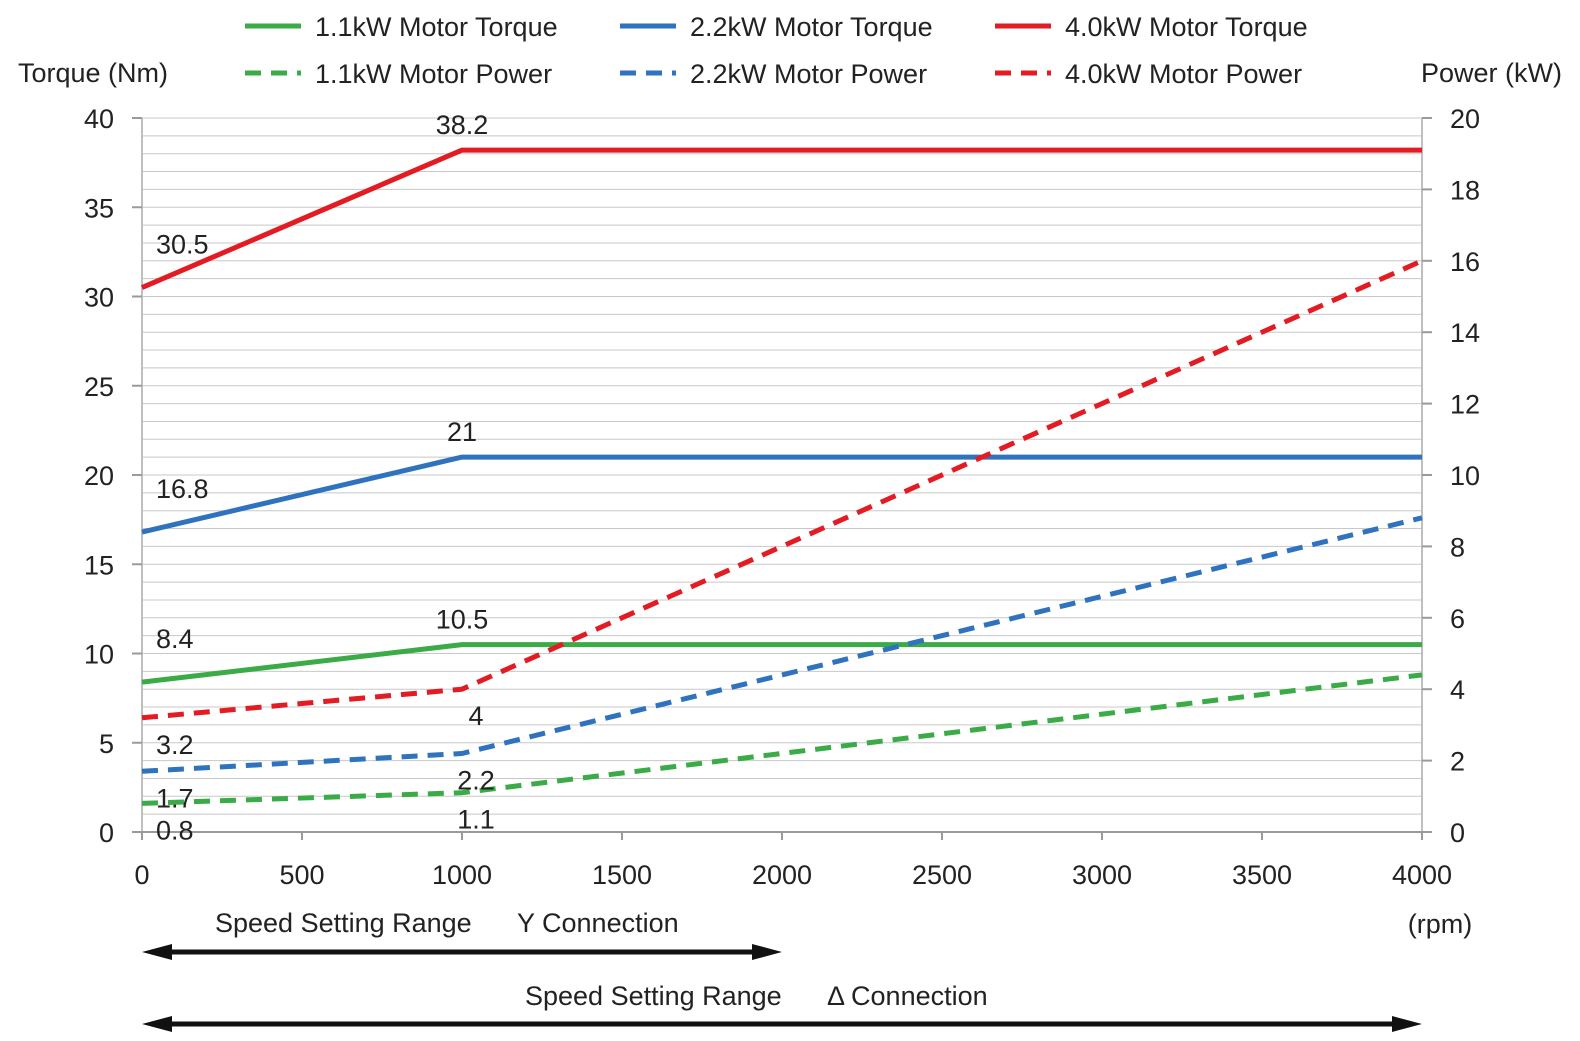  What do you see at coordinates (99, 565) in the screenshot?
I see `y-left-tick-label: 15` at bounding box center [99, 565].